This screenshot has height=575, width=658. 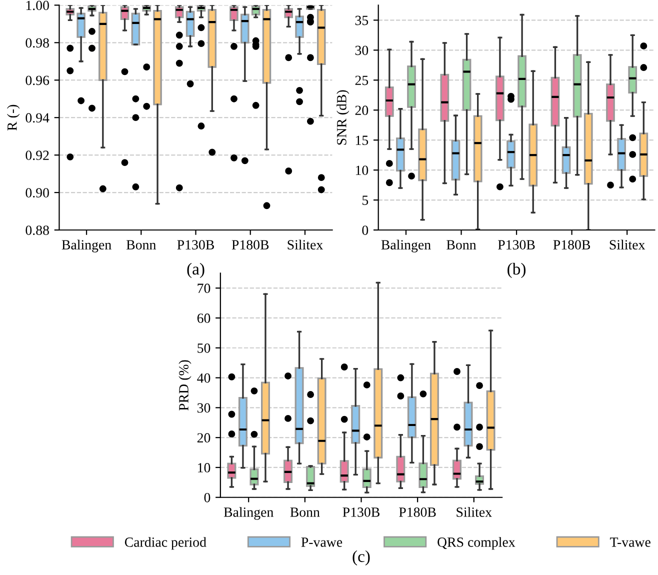 I want to click on y-tick-label: 0.88, so click(x=37, y=231).